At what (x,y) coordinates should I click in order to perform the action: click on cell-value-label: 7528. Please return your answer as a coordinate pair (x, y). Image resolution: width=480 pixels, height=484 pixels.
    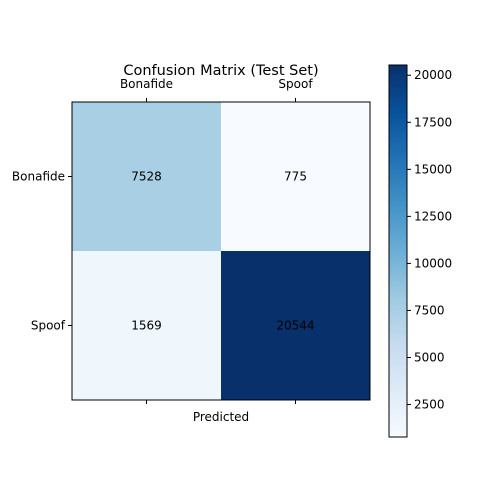
    Looking at the image, I should click on (146, 177).